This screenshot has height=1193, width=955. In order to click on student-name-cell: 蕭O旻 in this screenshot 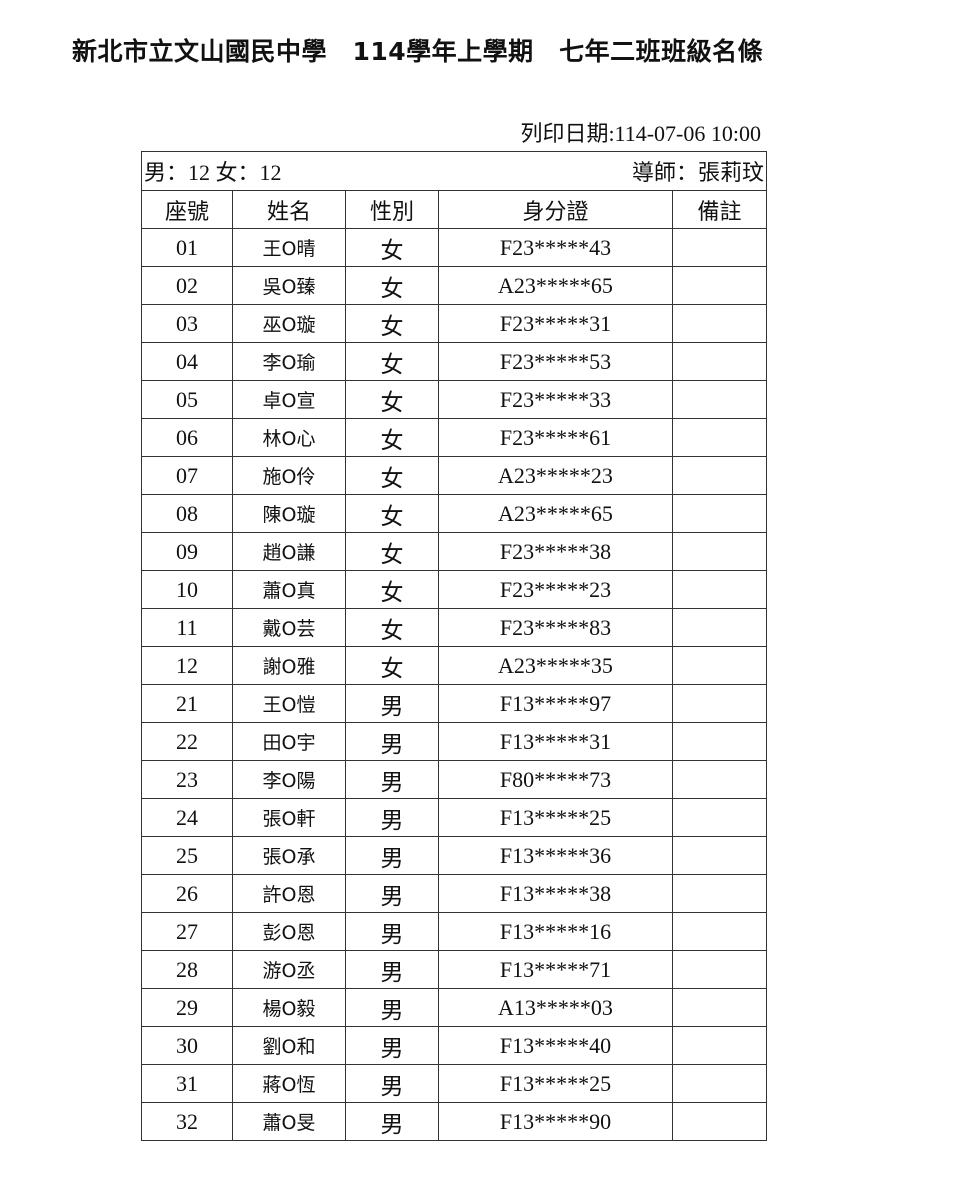, I will do `click(289, 1121)`.